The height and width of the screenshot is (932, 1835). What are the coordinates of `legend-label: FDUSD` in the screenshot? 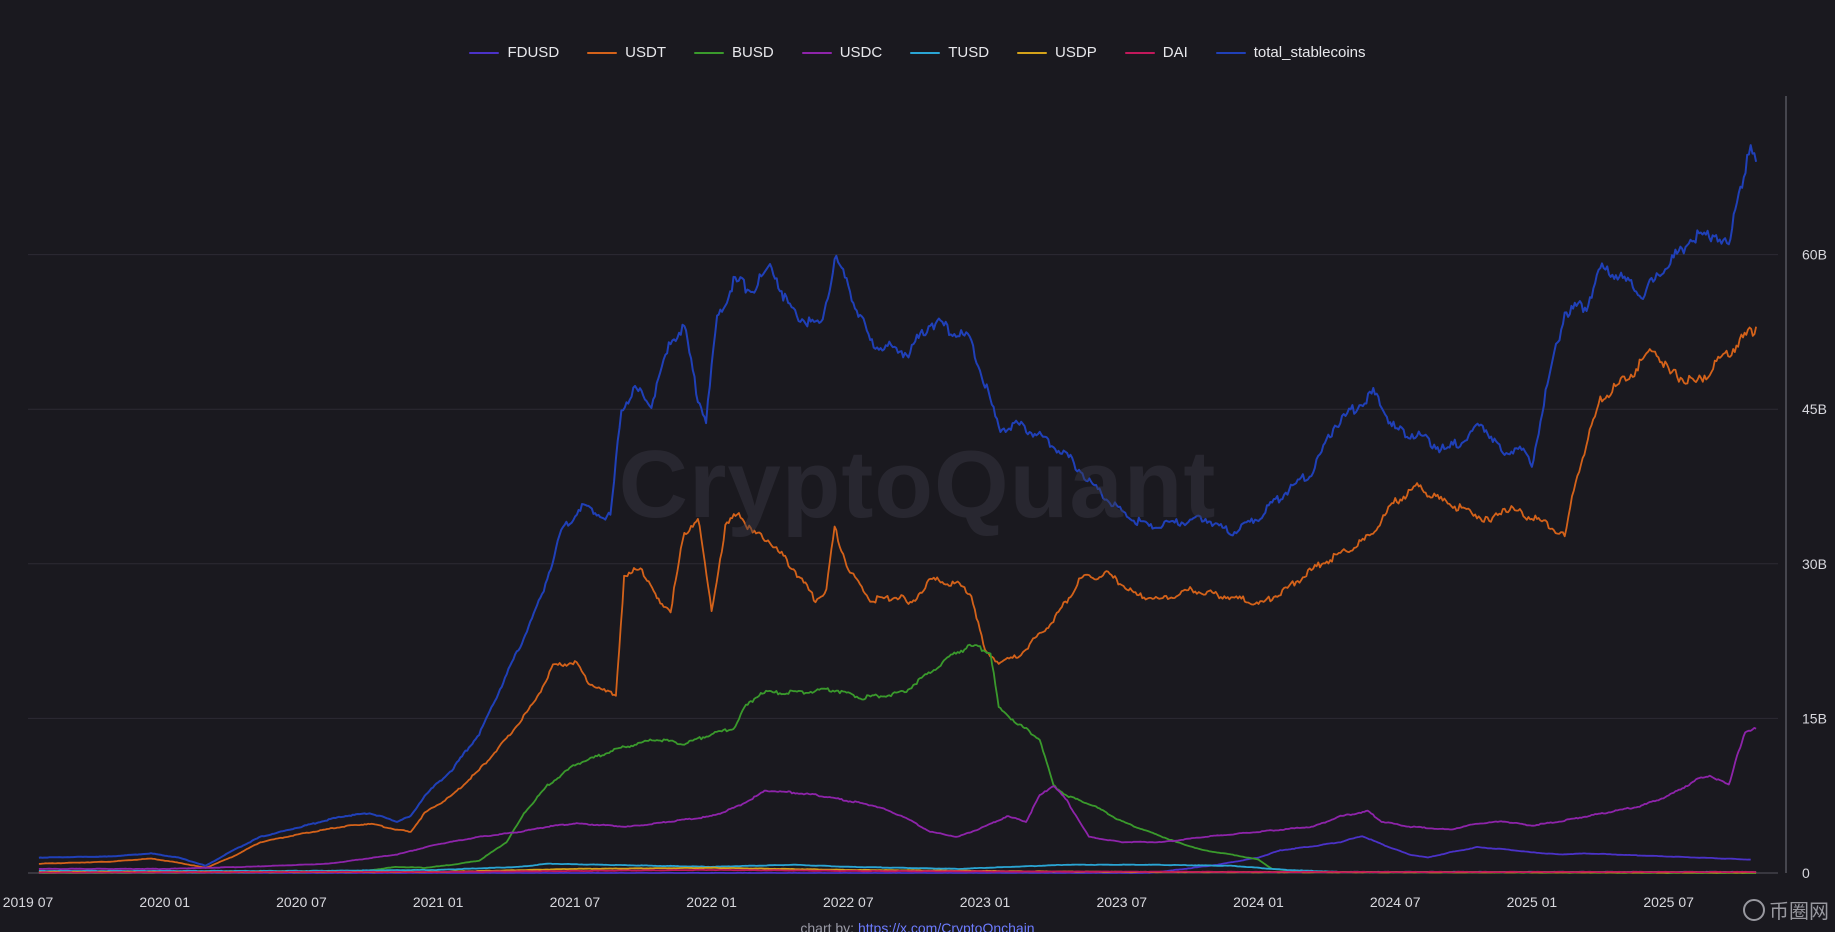 It's located at (533, 52).